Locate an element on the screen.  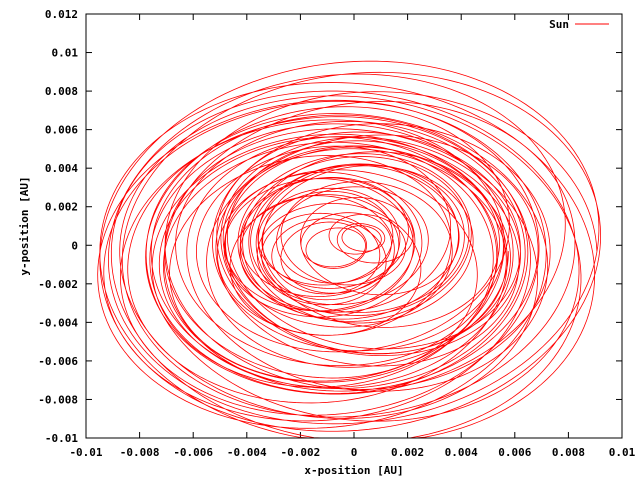
y-tick-label: -0.002 is located at coordinates (58, 284).